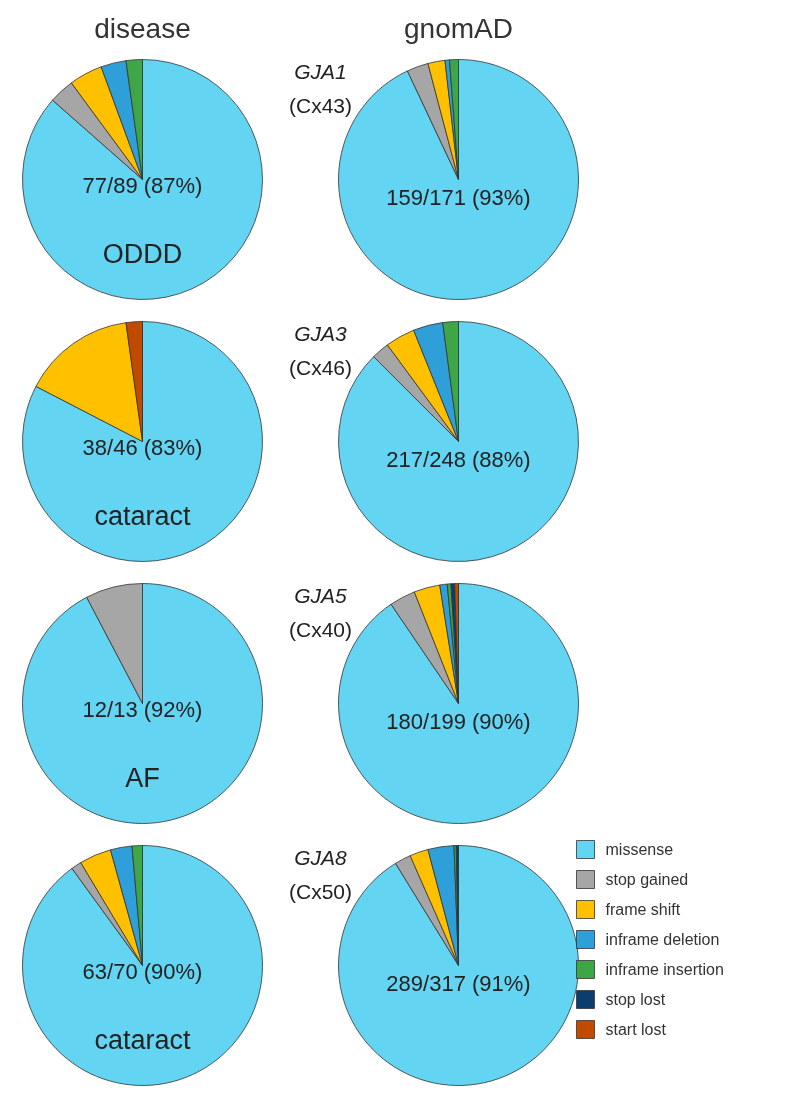  What do you see at coordinates (320, 105) in the screenshot?
I see `text: (Cx43)` at bounding box center [320, 105].